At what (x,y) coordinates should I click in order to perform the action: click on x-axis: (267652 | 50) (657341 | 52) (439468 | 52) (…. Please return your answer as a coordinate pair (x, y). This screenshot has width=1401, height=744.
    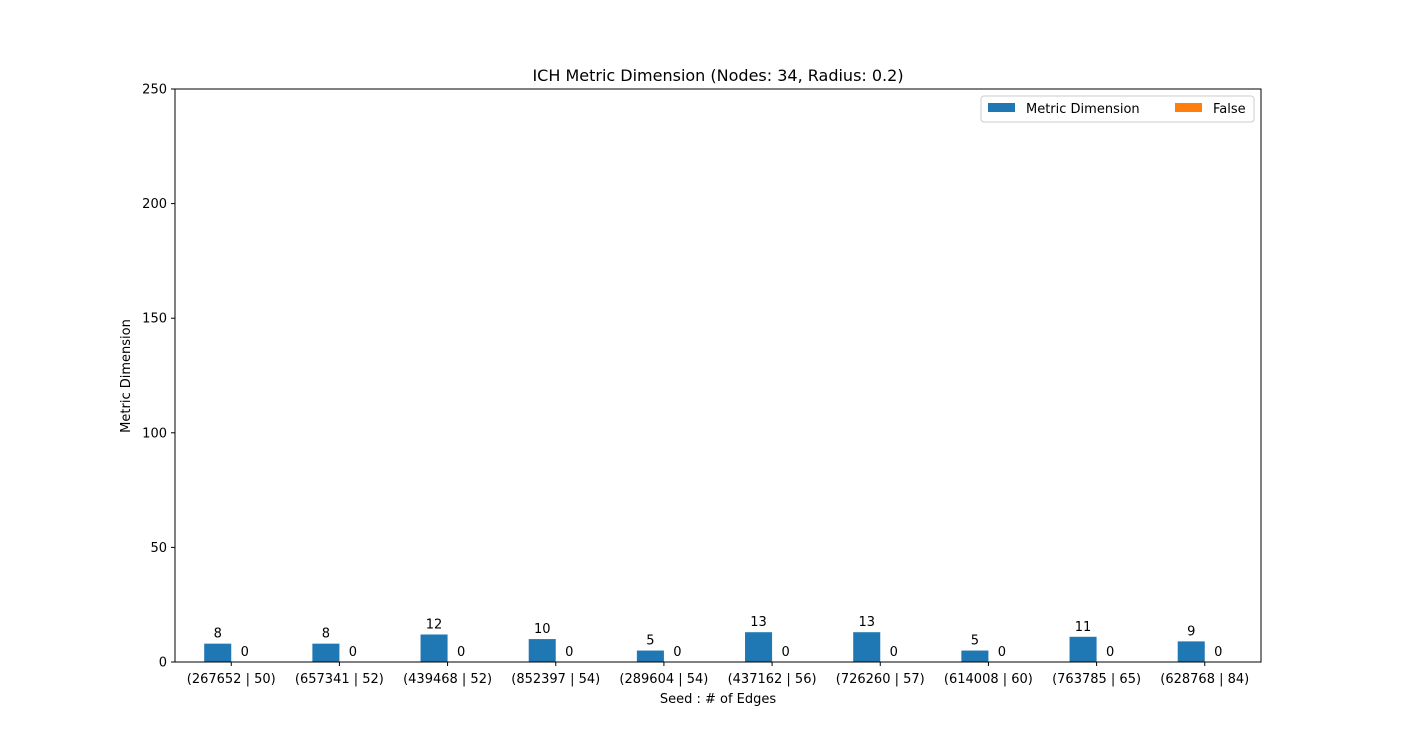
    Looking at the image, I should click on (718, 674).